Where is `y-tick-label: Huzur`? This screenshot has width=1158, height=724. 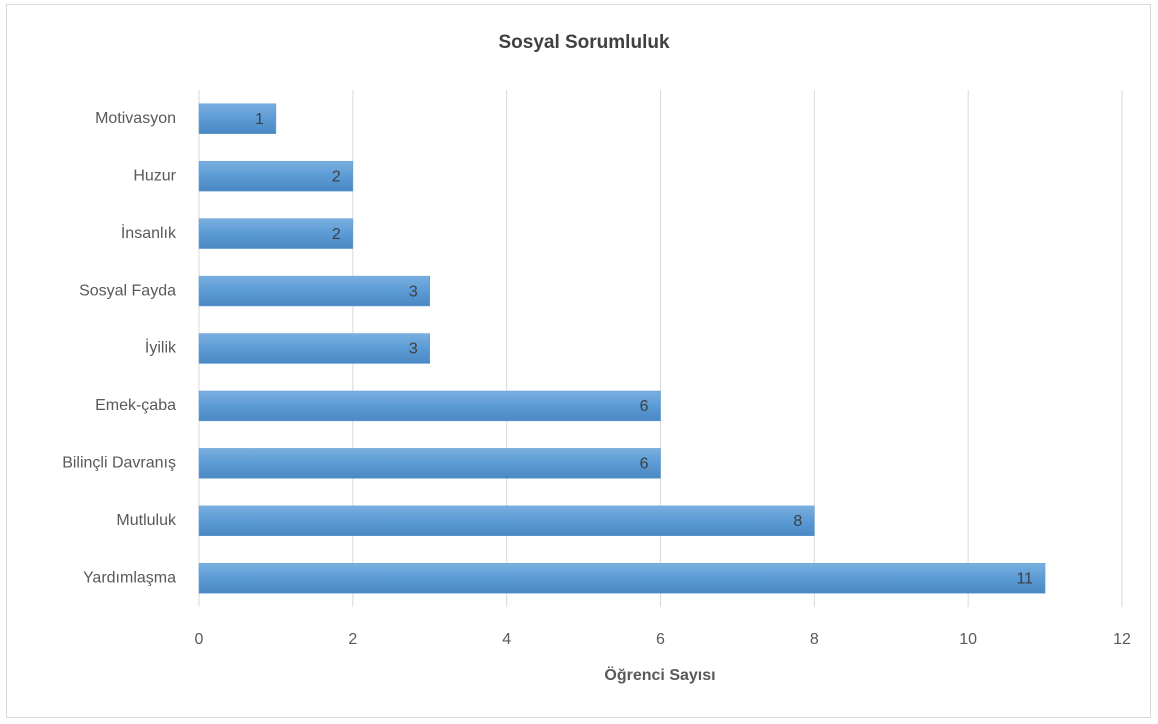 y-tick-label: Huzur is located at coordinates (154, 175).